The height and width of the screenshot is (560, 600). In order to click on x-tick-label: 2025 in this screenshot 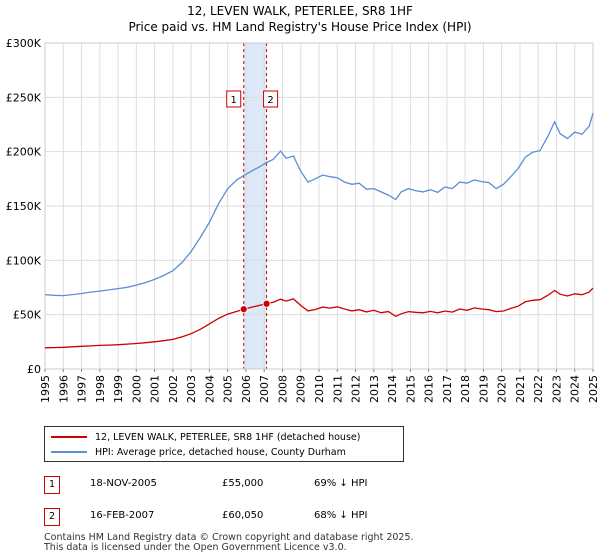, I will do `click(593, 389)`.